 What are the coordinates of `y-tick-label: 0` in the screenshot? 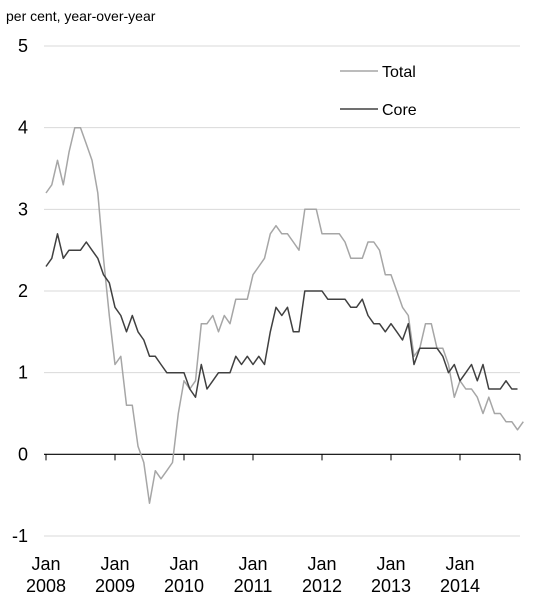 It's located at (23, 454).